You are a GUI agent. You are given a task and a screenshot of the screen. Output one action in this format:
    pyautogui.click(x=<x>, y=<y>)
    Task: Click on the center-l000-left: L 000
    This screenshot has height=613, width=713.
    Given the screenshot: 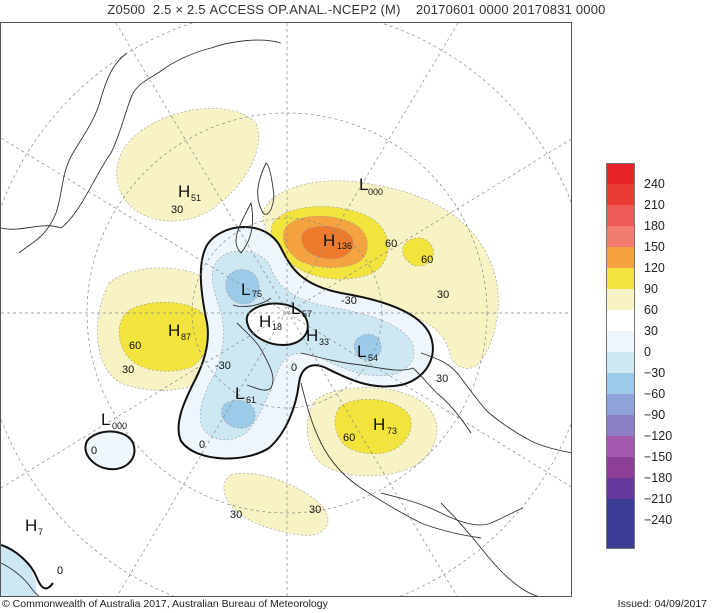 What is the action you would take?
    pyautogui.click(x=114, y=420)
    